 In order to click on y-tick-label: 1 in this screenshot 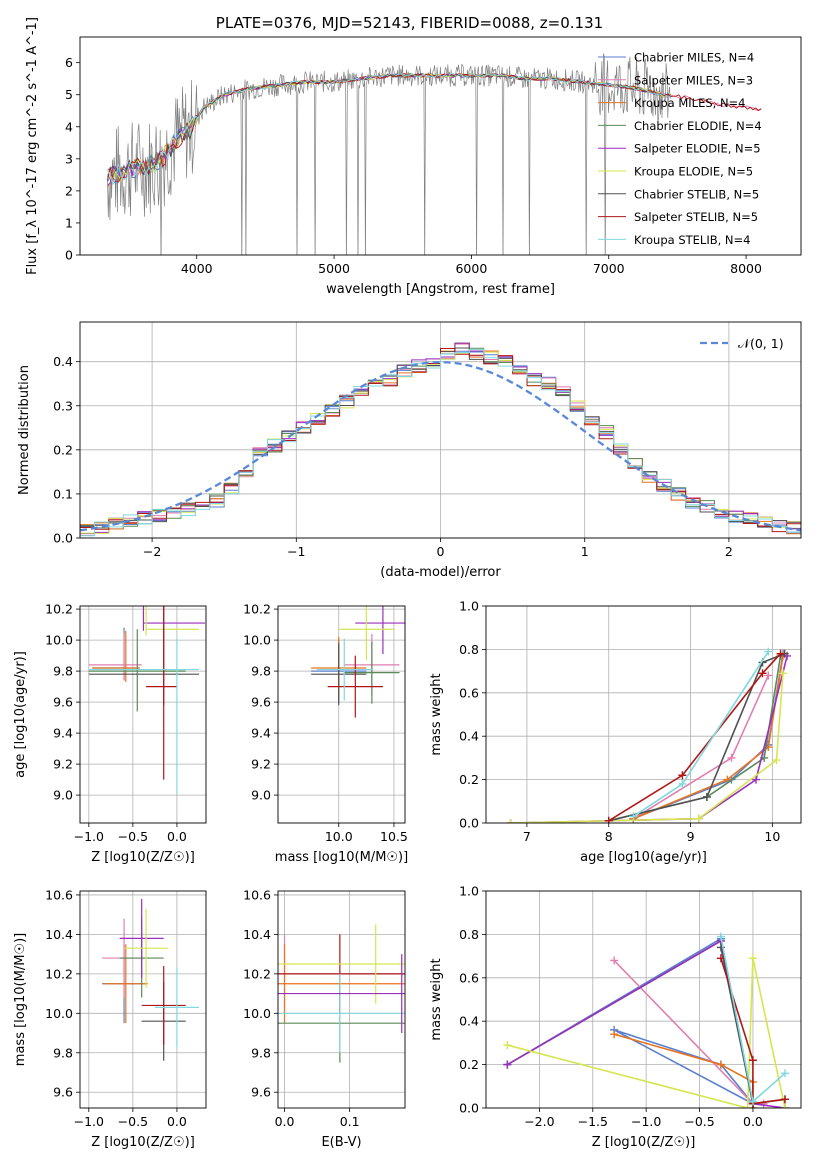, I will do `click(69, 222)`.